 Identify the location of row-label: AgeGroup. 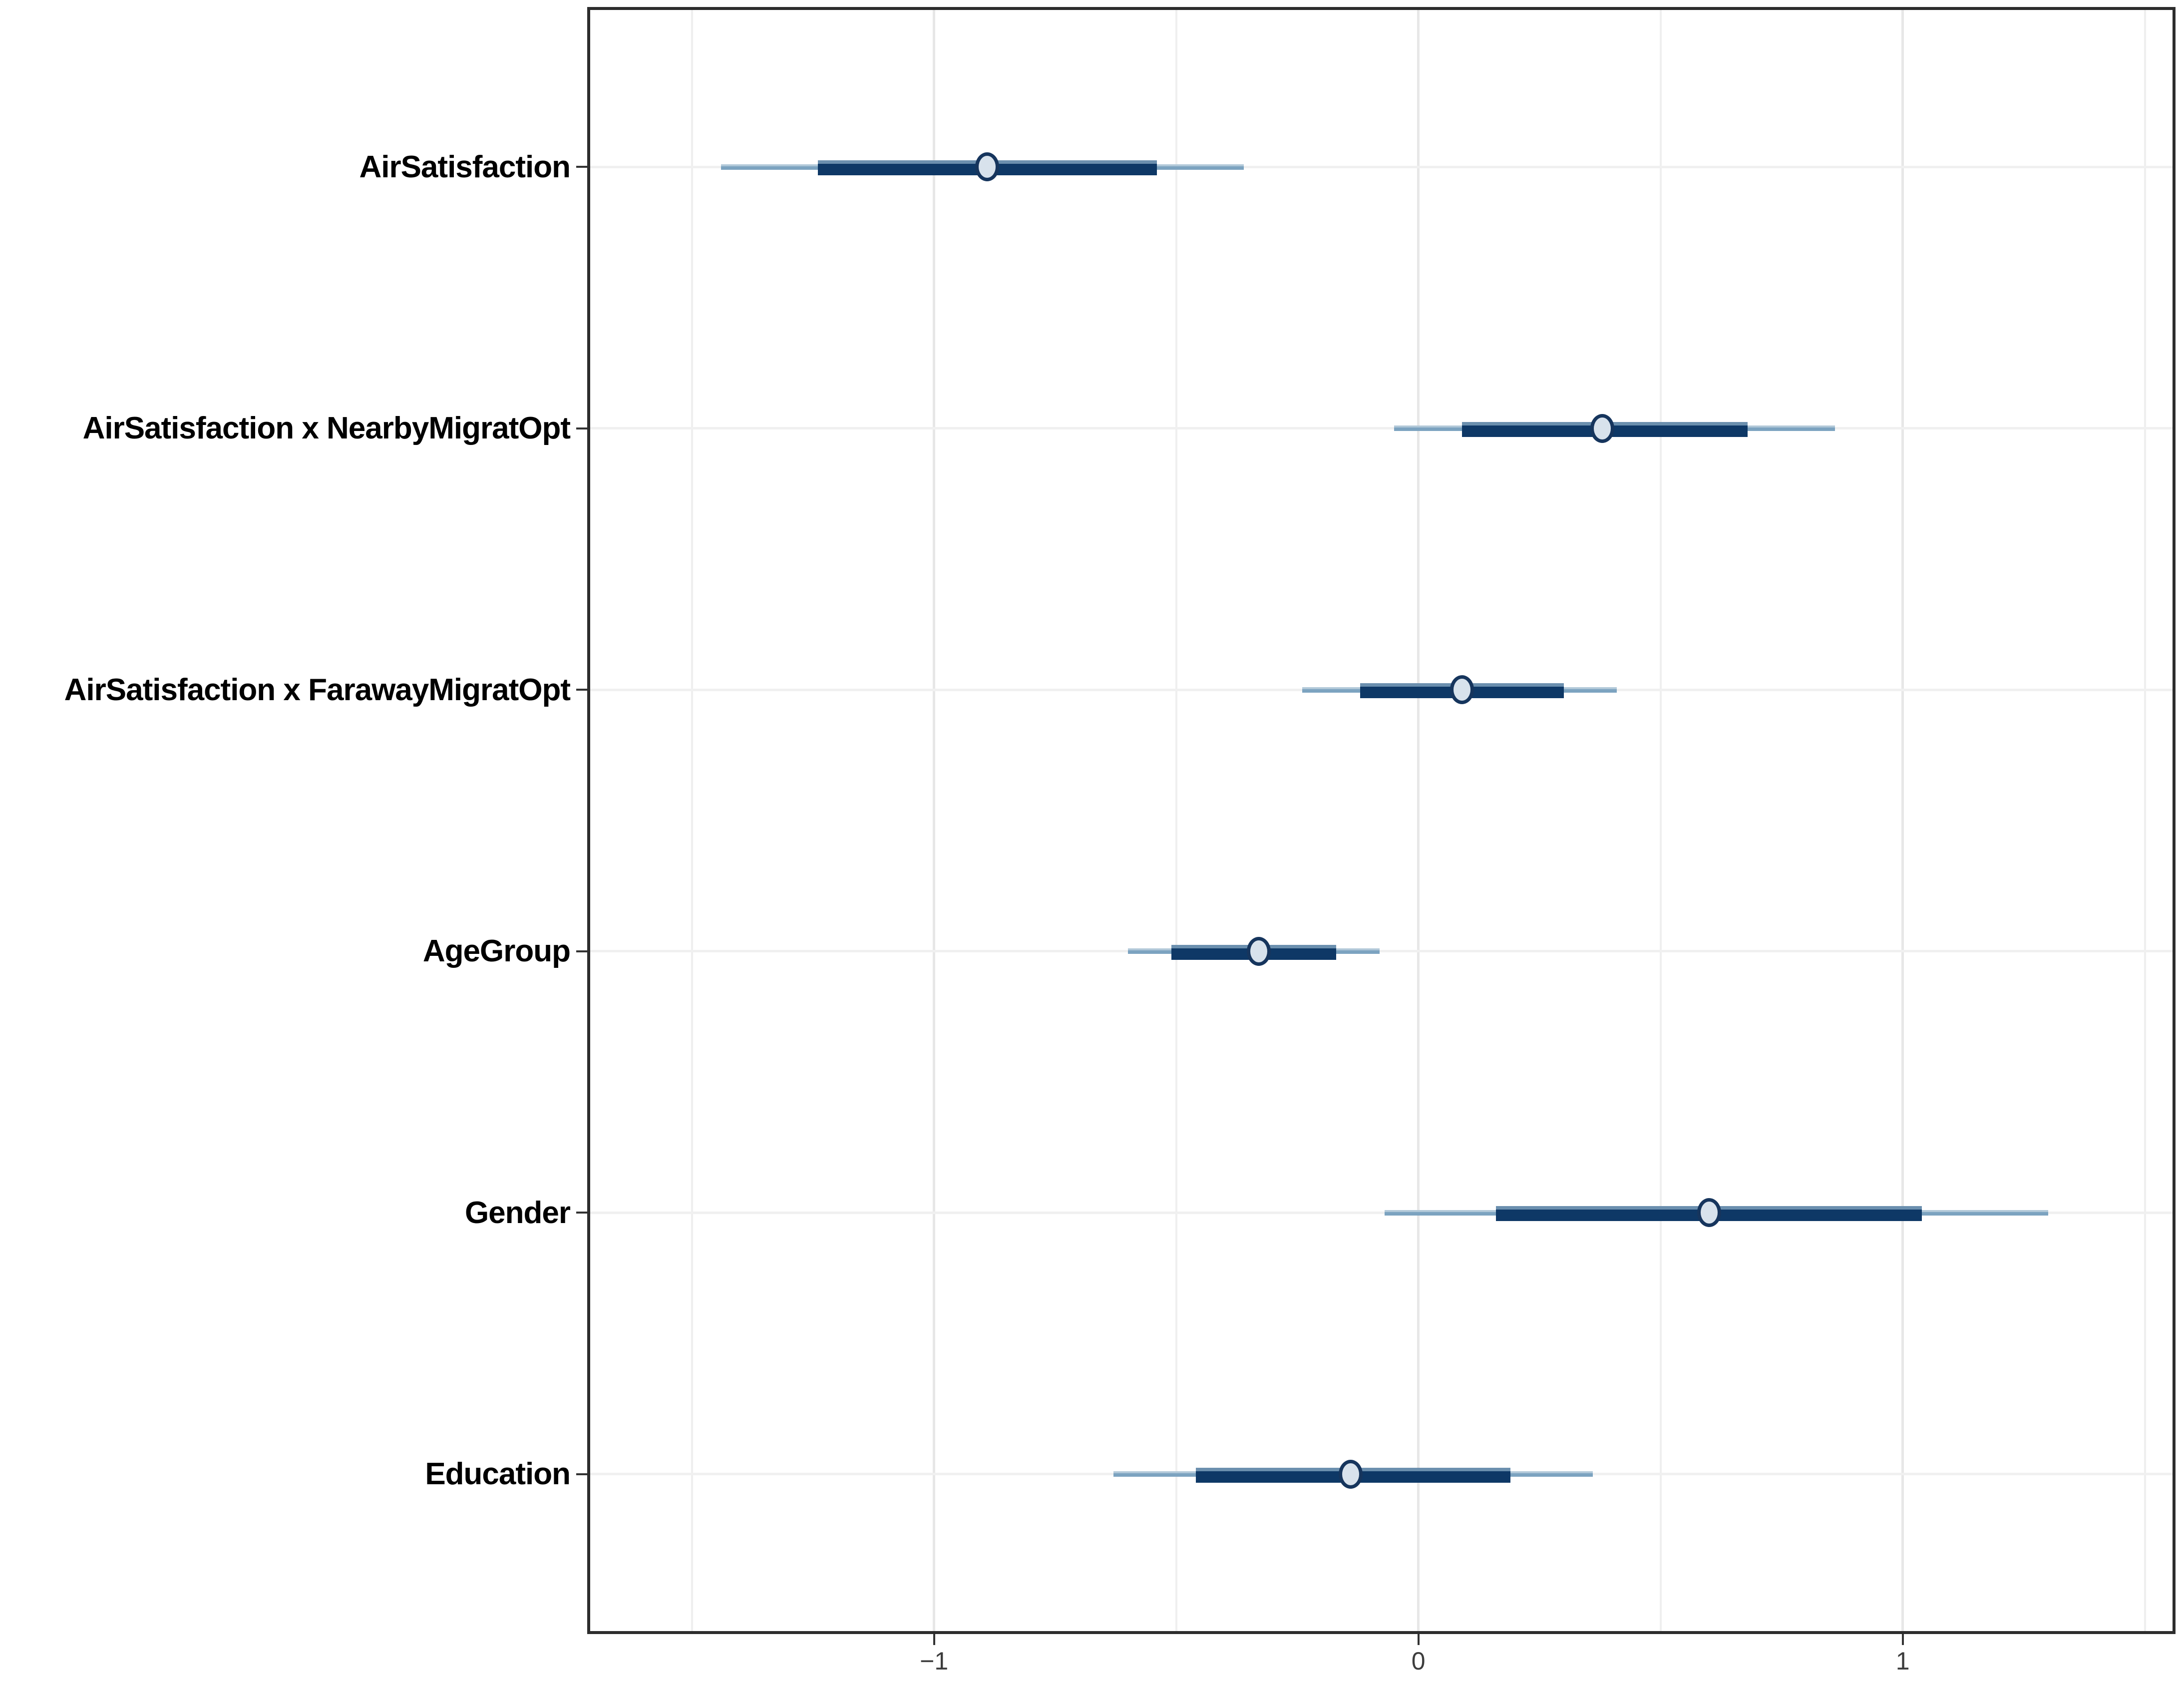
(285, 951).